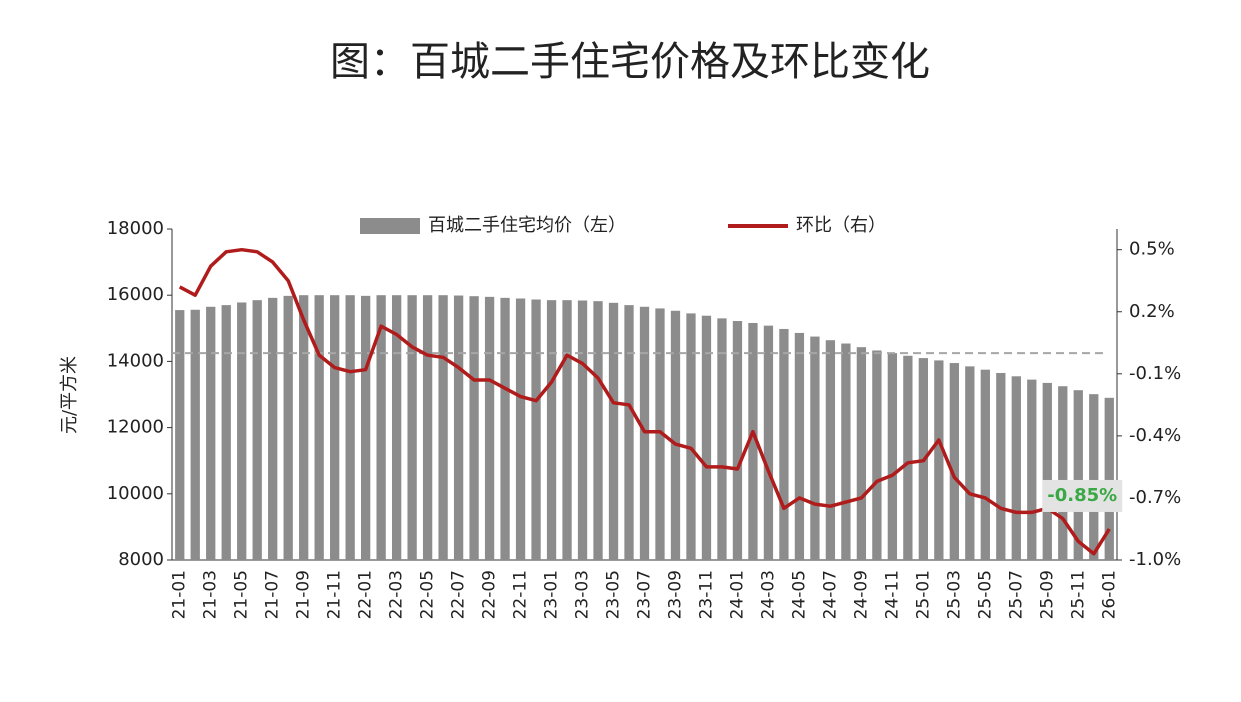 The height and width of the screenshot is (702, 1241). Describe the element at coordinates (135, 427) in the screenshot. I see `y-tick-label: 12000` at that location.